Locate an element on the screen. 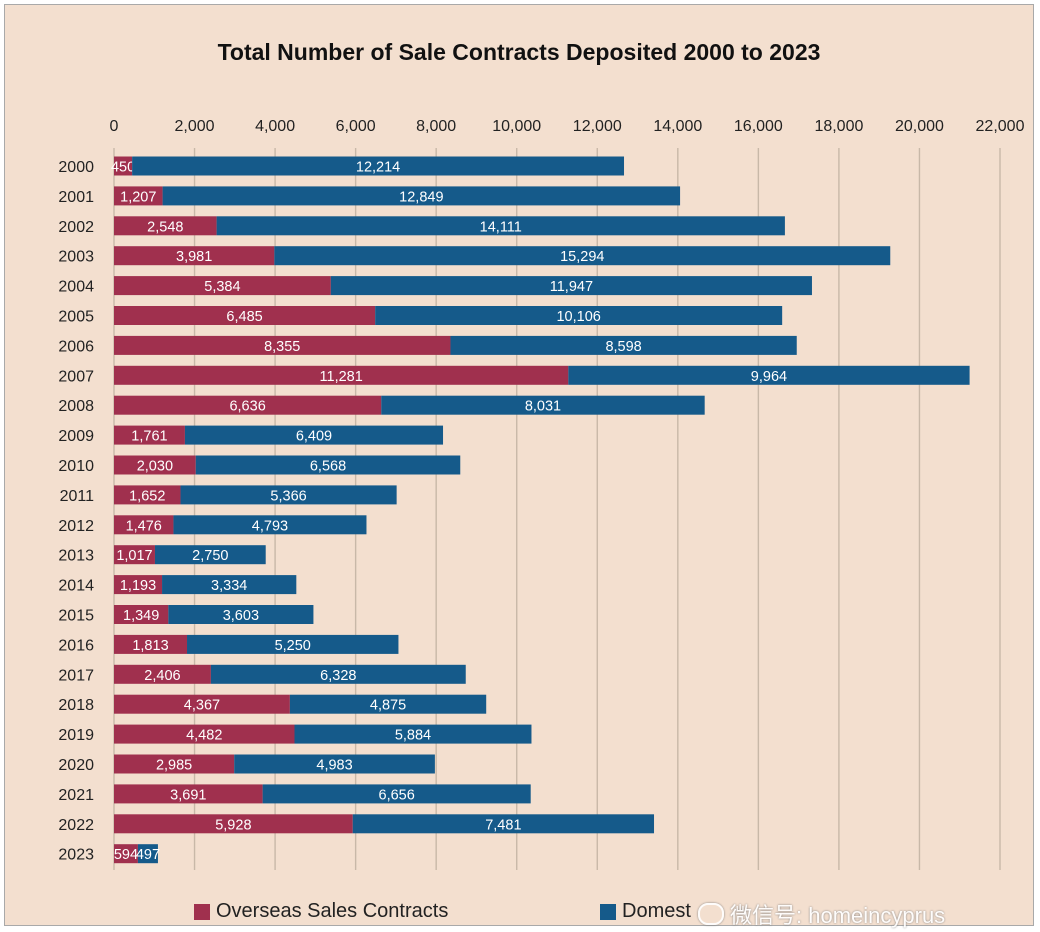  category-label: 2018 is located at coordinates (76, 705).